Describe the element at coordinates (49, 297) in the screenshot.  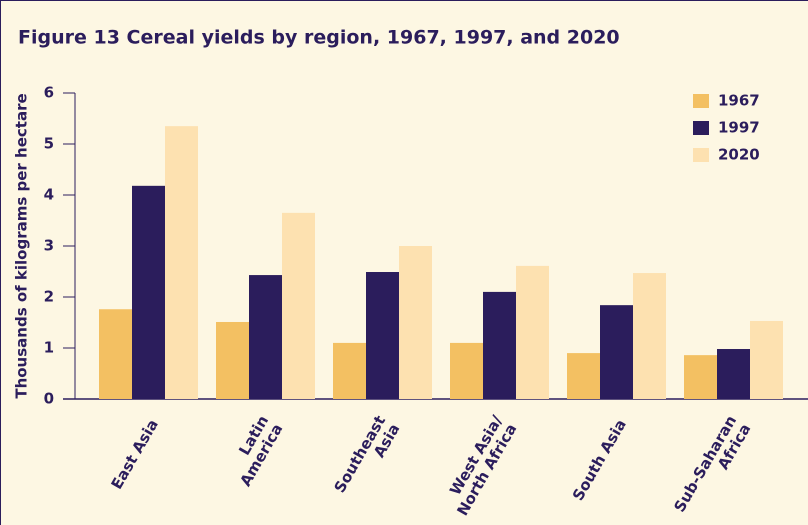
I see `y-tick-label: 2` at that location.